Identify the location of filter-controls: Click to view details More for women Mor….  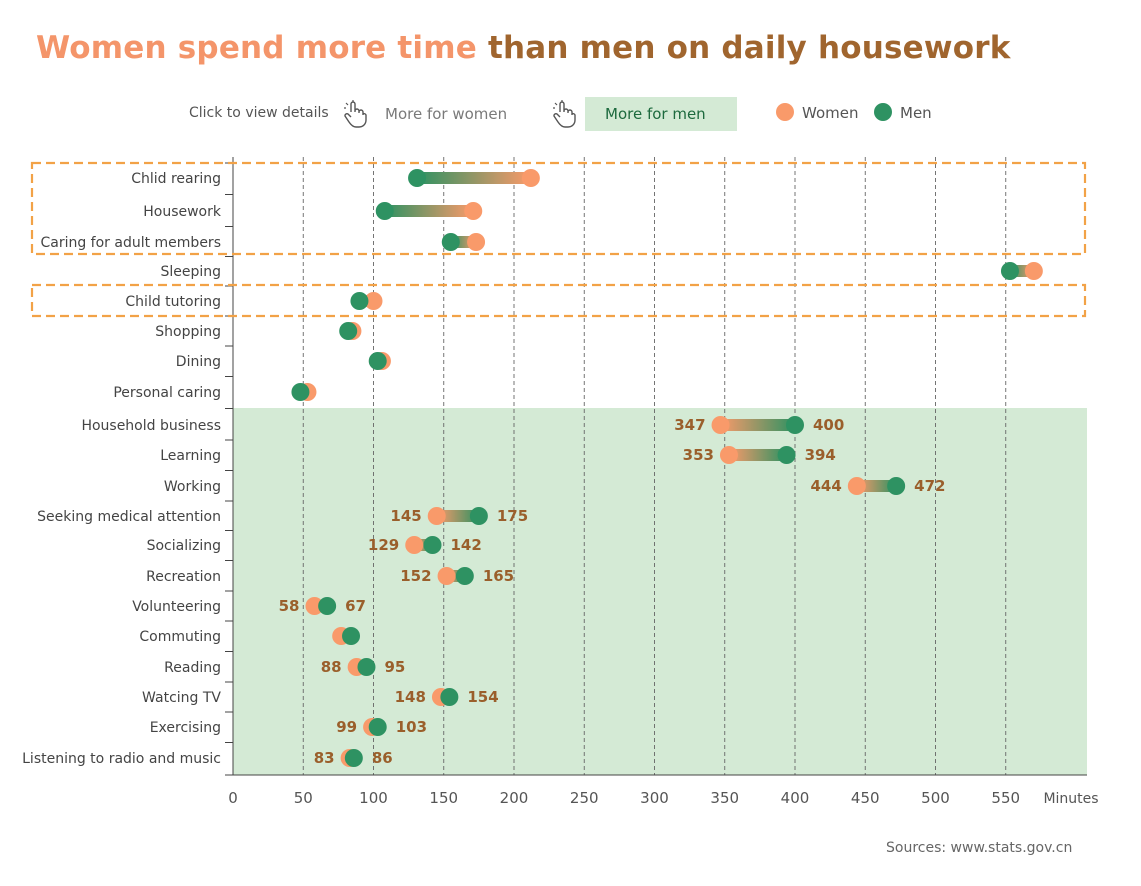
(570, 114).